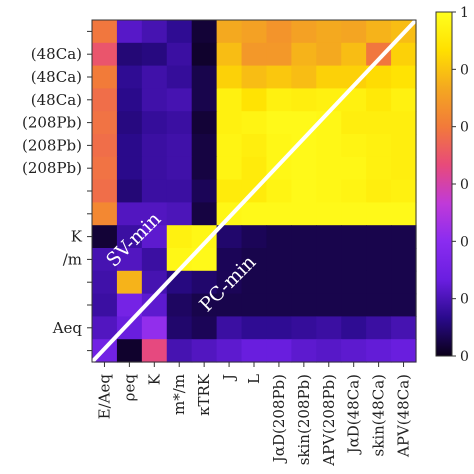 The height and width of the screenshot is (474, 474). I want to click on column-label: APV(208Pb), so click(329, 420).